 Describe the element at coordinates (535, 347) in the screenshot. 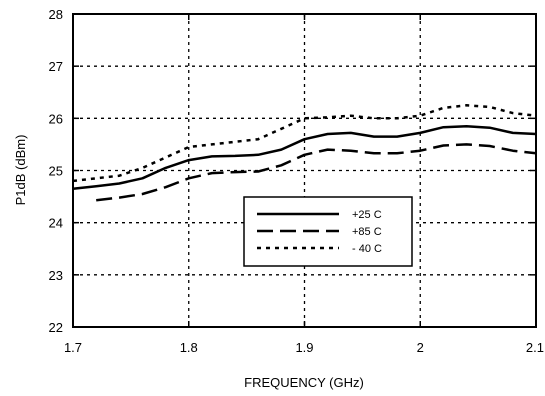

I see `x-tick-label: 2.1` at that location.